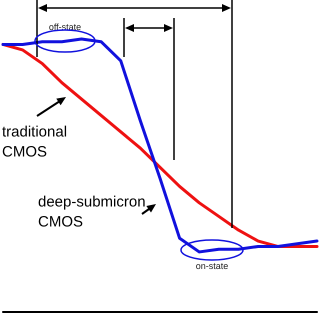 This screenshot has height=320, width=320. What do you see at coordinates (92, 212) in the screenshot?
I see `series-label: deep-submicron CMOS` at bounding box center [92, 212].